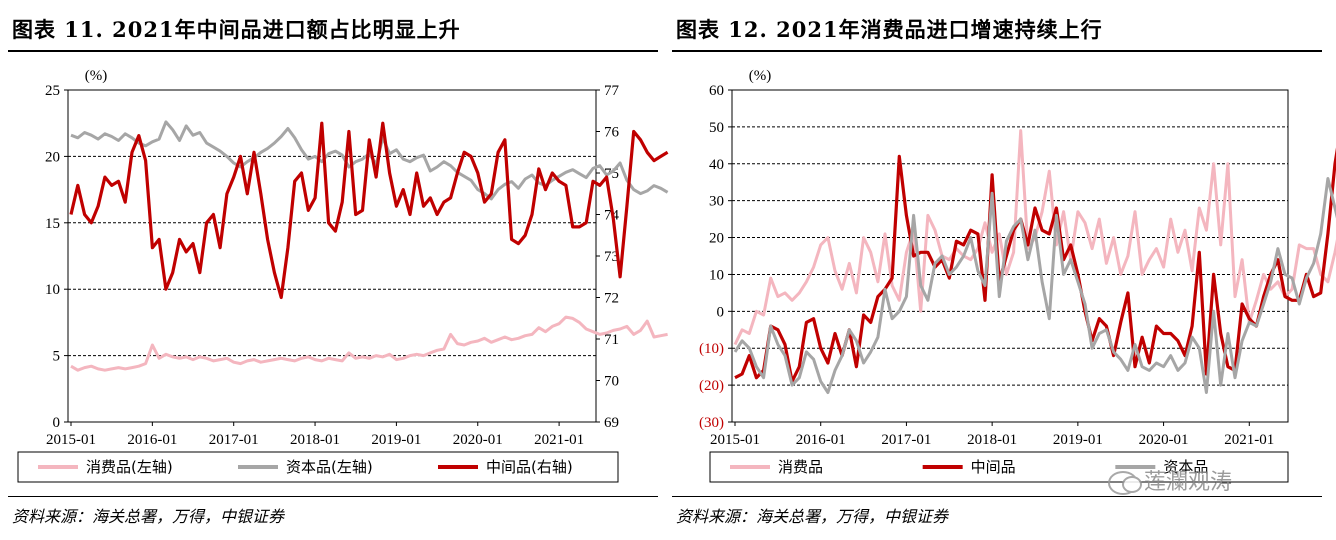 The image size is (1336, 540). Describe the element at coordinates (1185, 467) in the screenshot. I see `legend-label: 资本品` at that location.